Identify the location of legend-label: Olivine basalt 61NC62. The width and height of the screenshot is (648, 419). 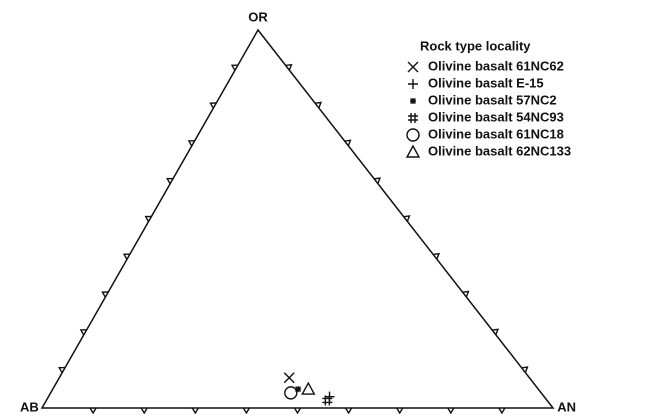
(496, 65).